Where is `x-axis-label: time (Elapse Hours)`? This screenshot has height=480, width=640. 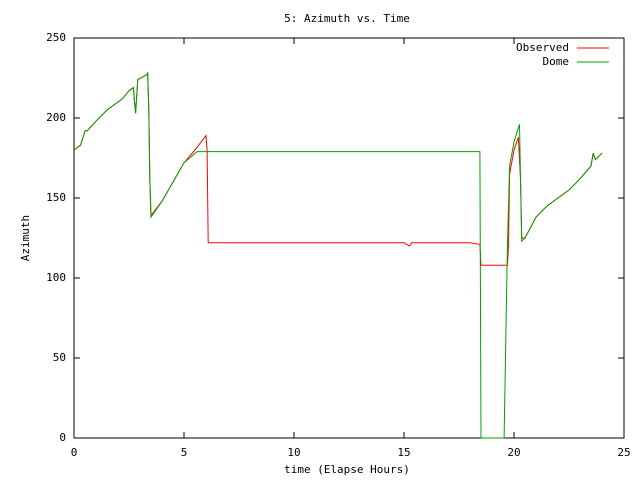 x-axis-label: time (Elapse Hours) is located at coordinates (347, 469).